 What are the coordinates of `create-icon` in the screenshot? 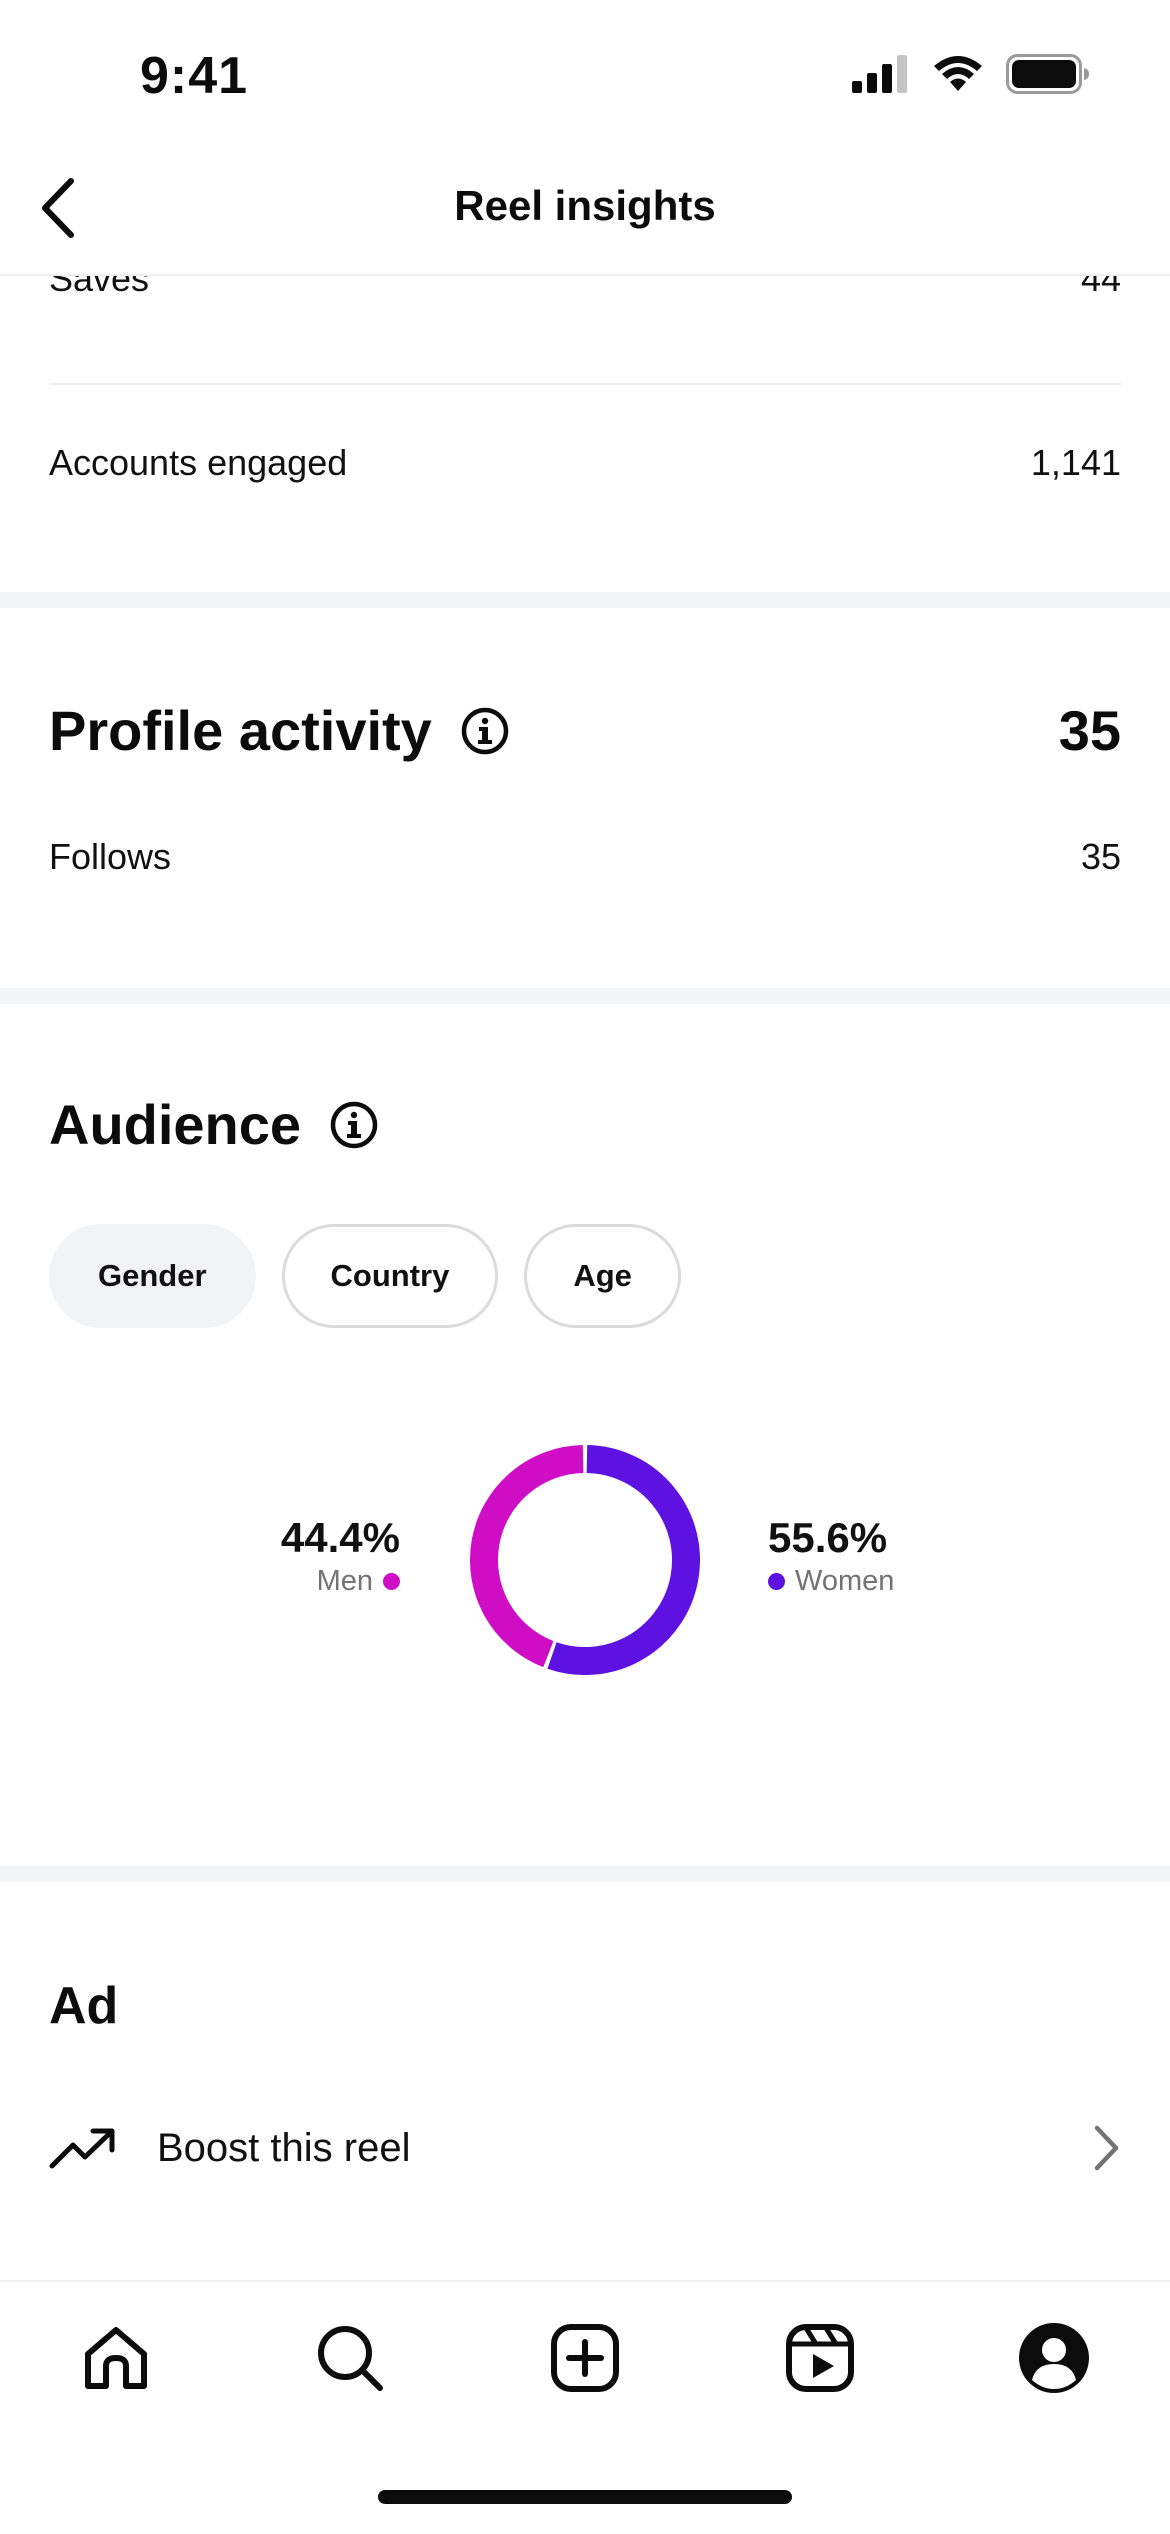 It's located at (585, 2358).